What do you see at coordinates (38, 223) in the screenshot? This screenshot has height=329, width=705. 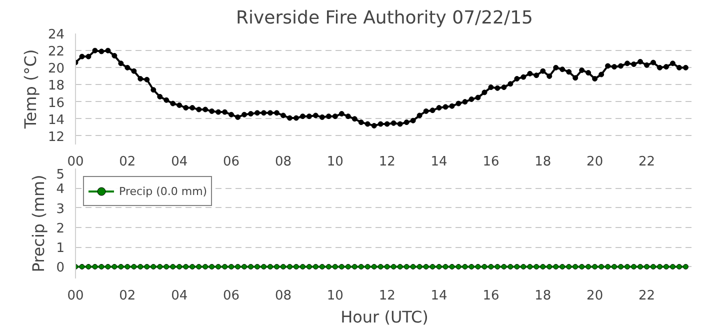 I see `y-axis-title: Precip (mm)` at bounding box center [38, 223].